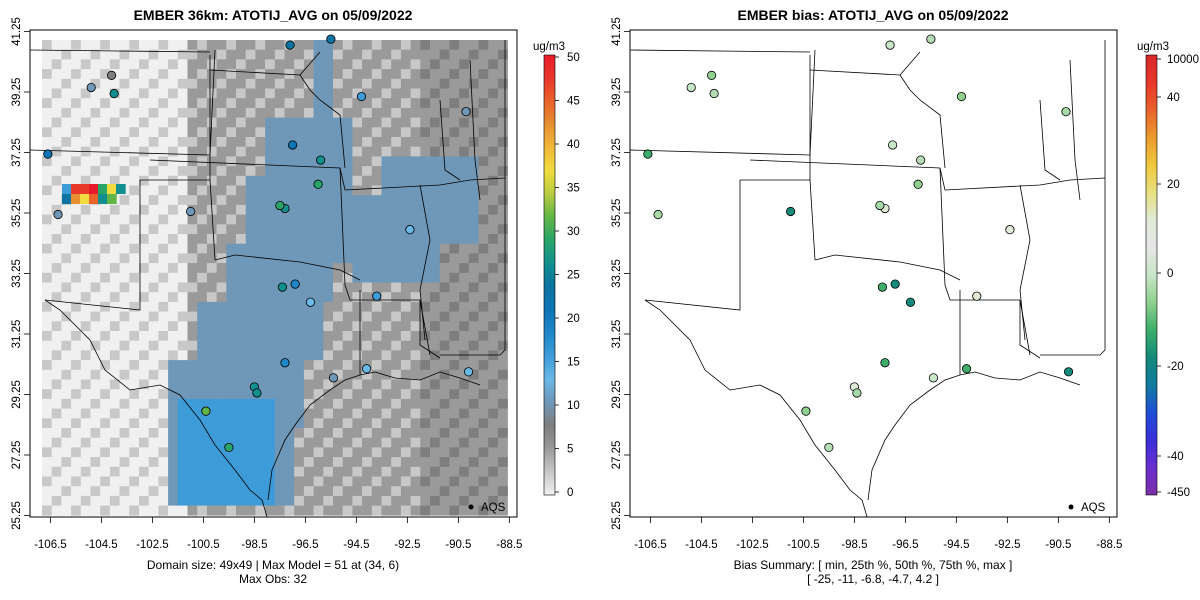 The width and height of the screenshot is (1200, 600). I want to click on x-tick-label: -88.5, so click(1109, 545).